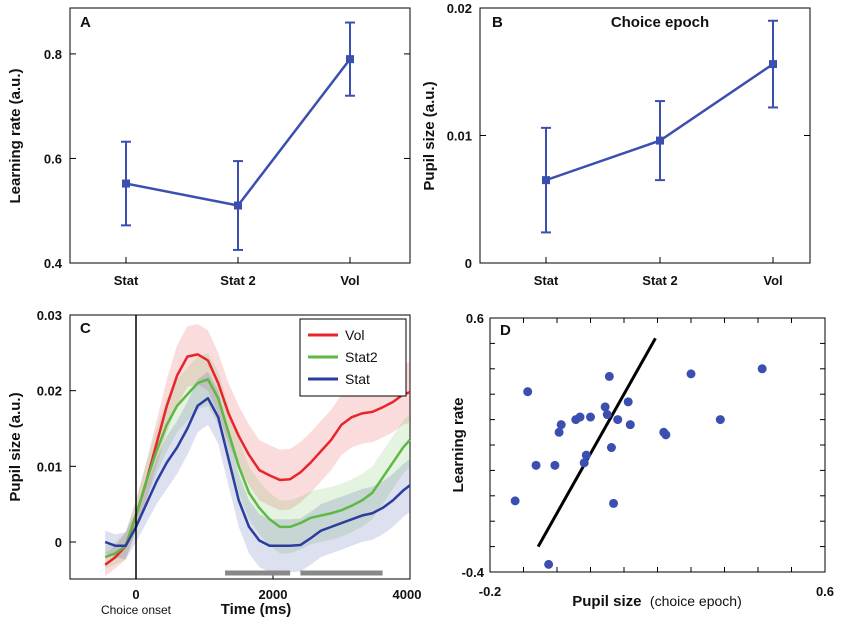  I want to click on series-line-vol, so click(257, 459).